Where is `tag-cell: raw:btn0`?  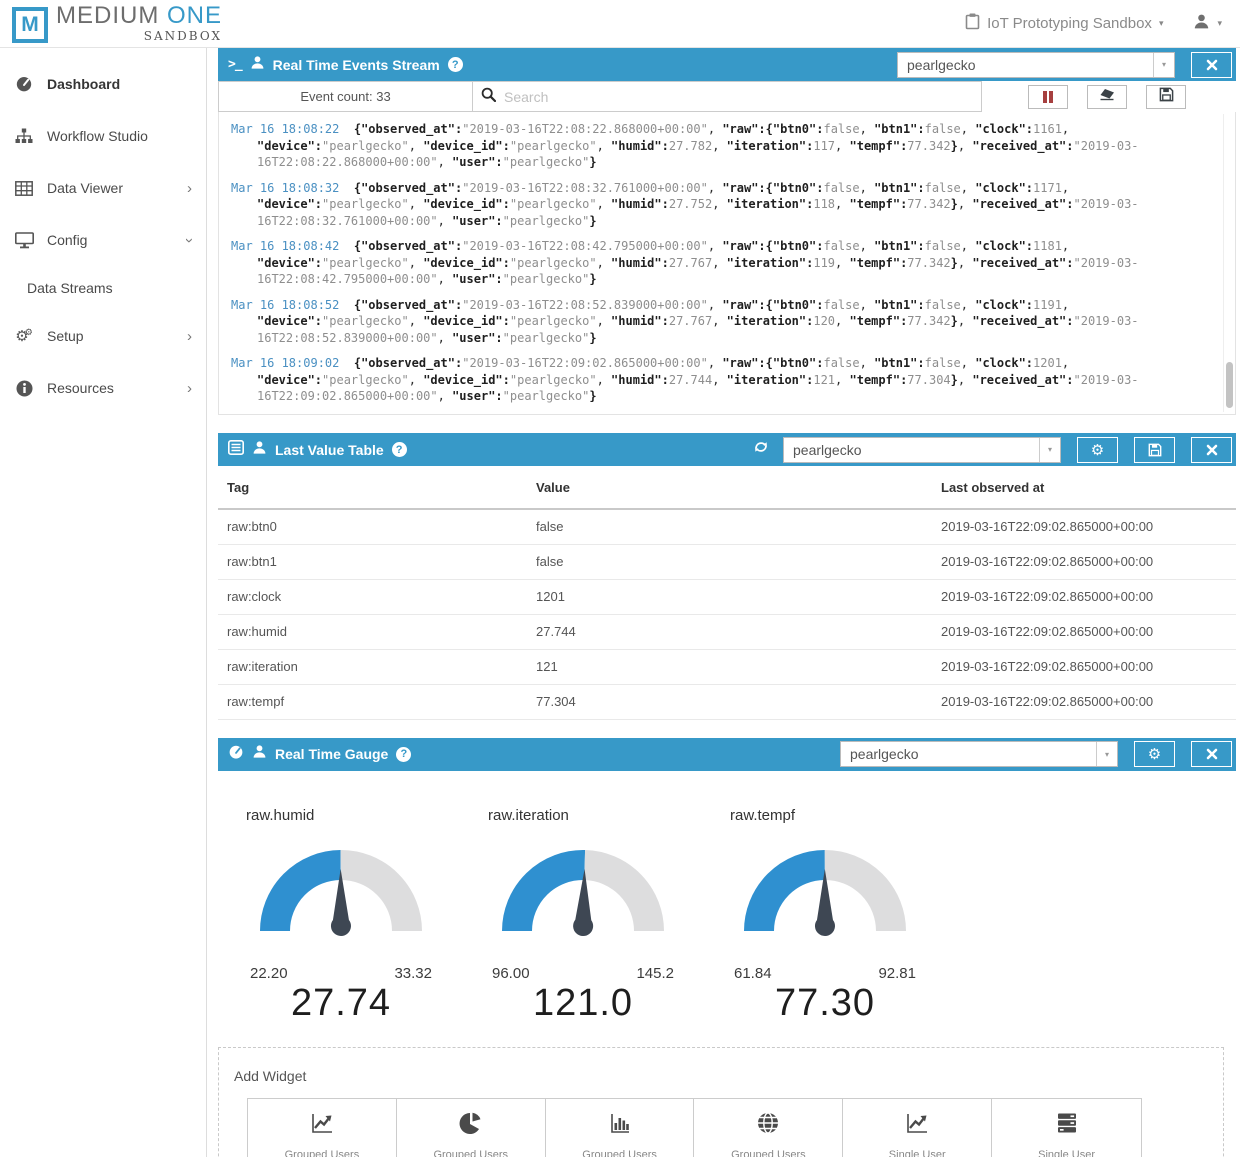
tag-cell: raw:btn0 is located at coordinates (372, 527).